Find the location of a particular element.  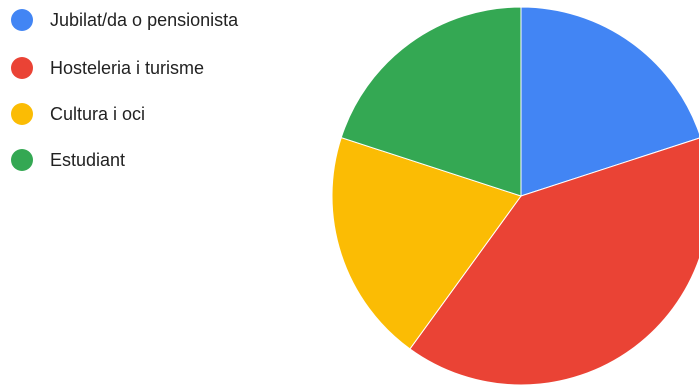

pie-slice-estudiant is located at coordinates (431, 101).